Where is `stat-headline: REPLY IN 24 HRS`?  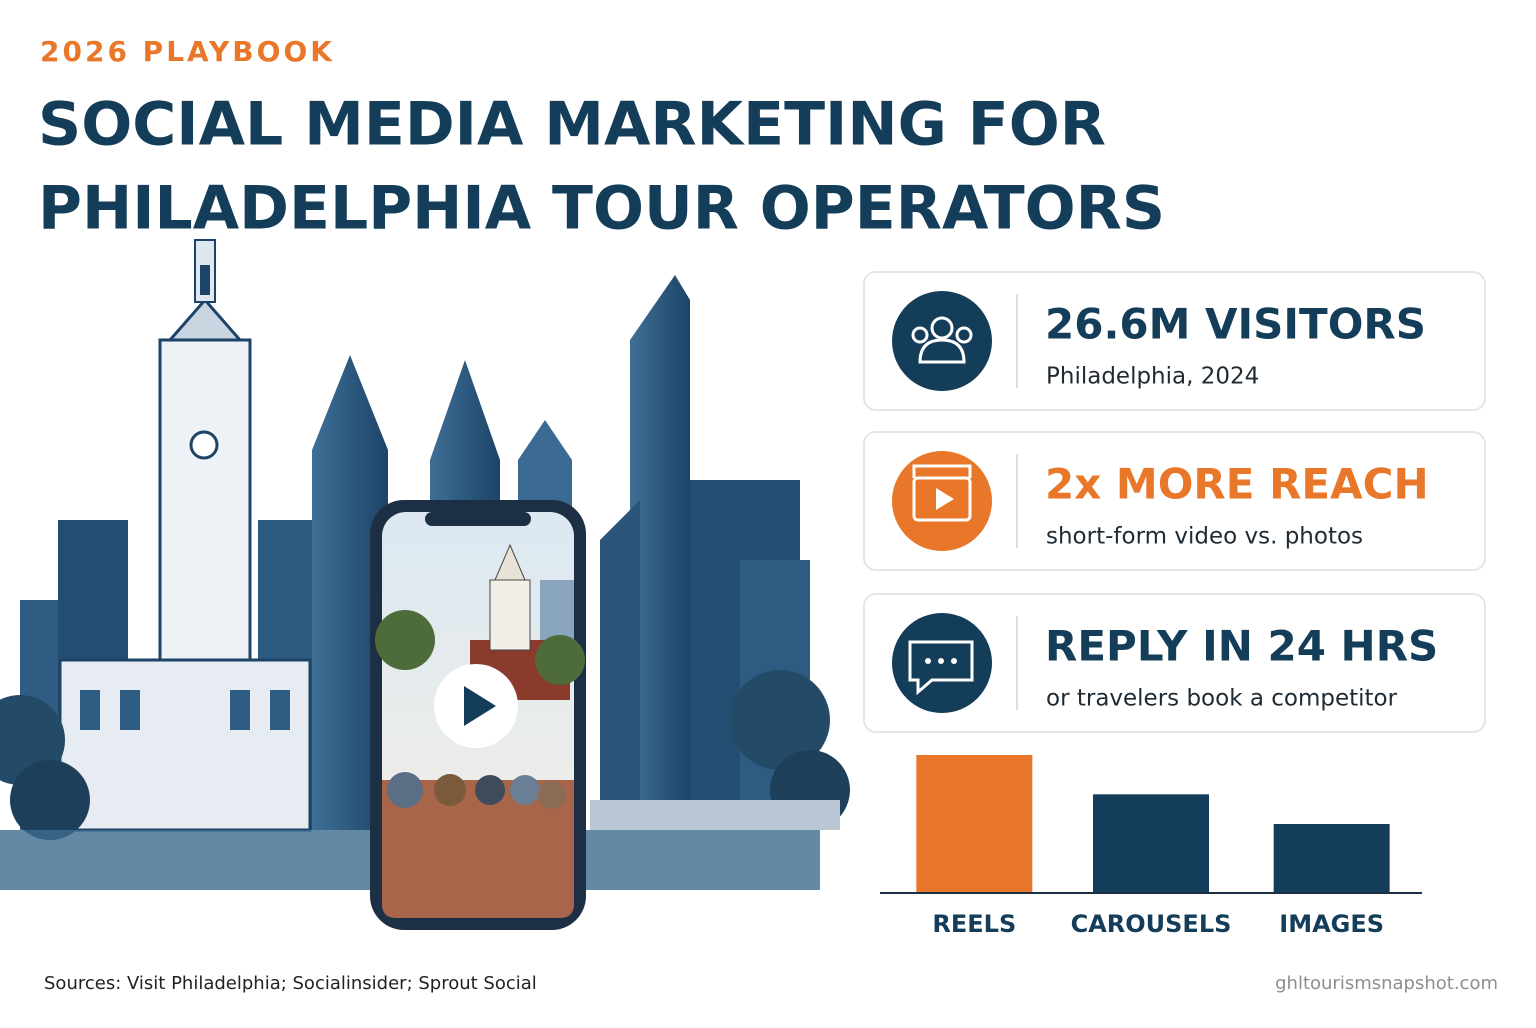
stat-headline: REPLY IN 24 HRS is located at coordinates (1241, 646).